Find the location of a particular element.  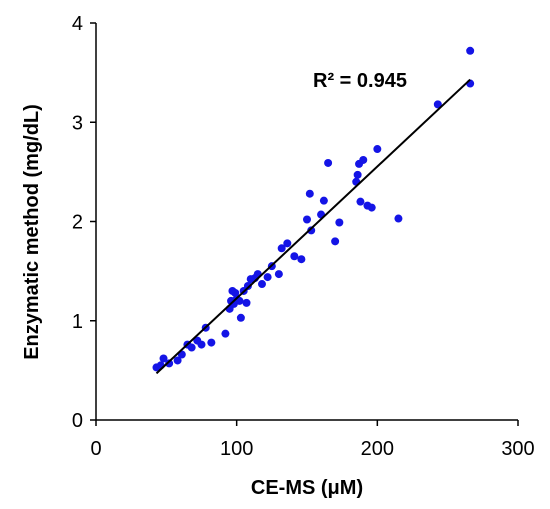

y-tick-label: 0 is located at coordinates (77, 421).